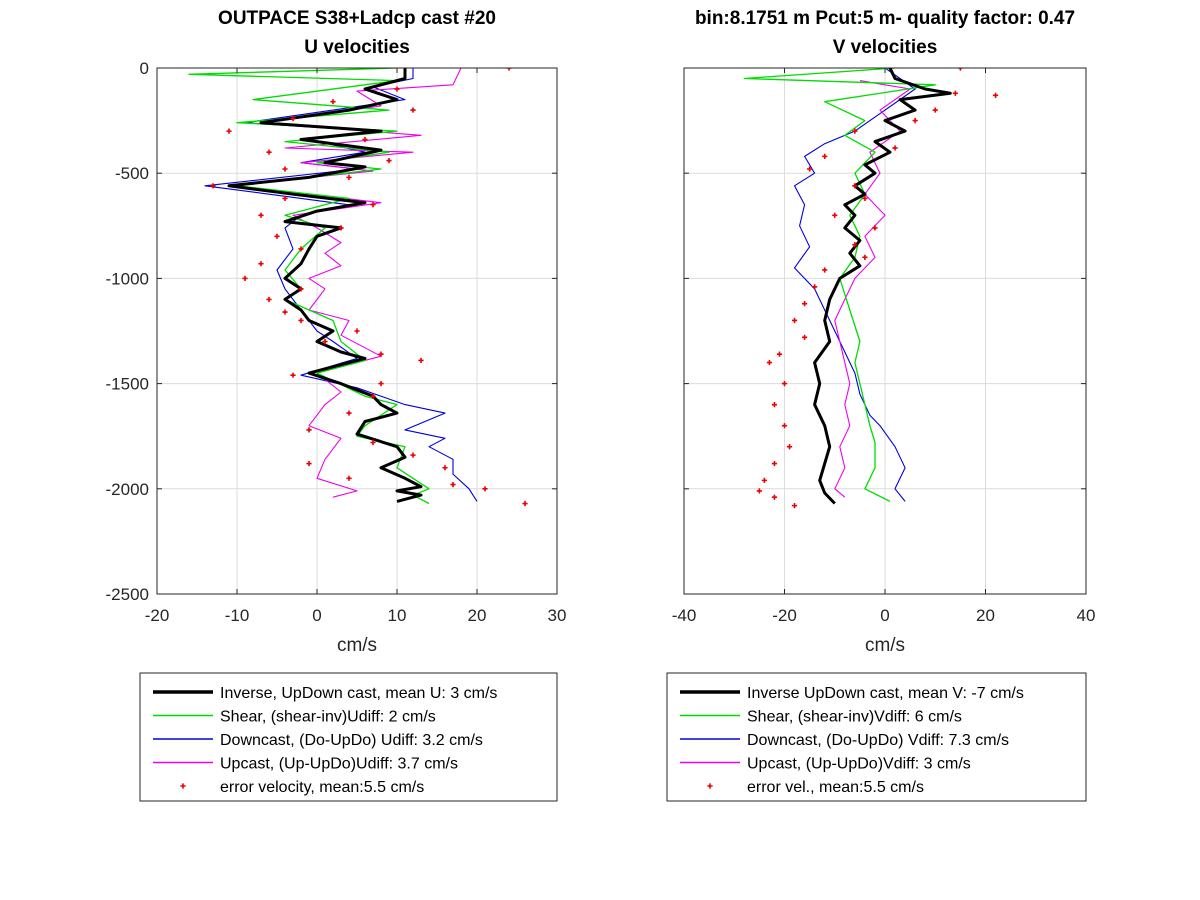  What do you see at coordinates (127, 278) in the screenshot?
I see `y-tick-label: -1000` at bounding box center [127, 278].